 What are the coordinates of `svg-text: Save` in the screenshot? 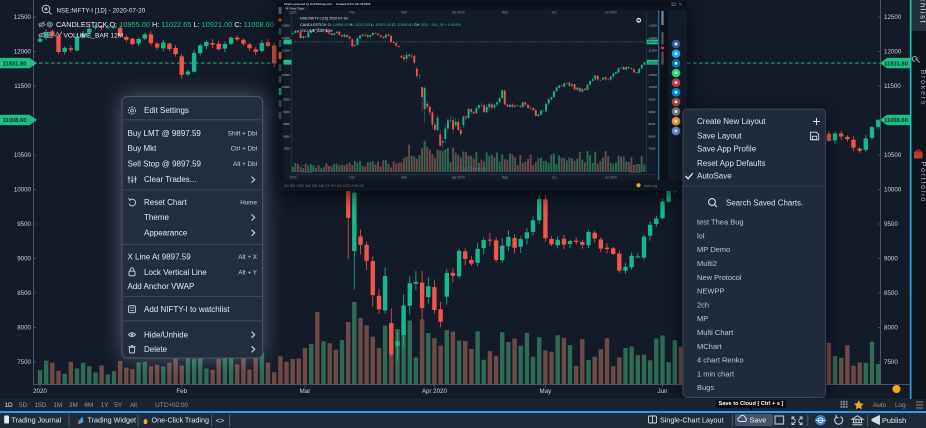 It's located at (758, 420).